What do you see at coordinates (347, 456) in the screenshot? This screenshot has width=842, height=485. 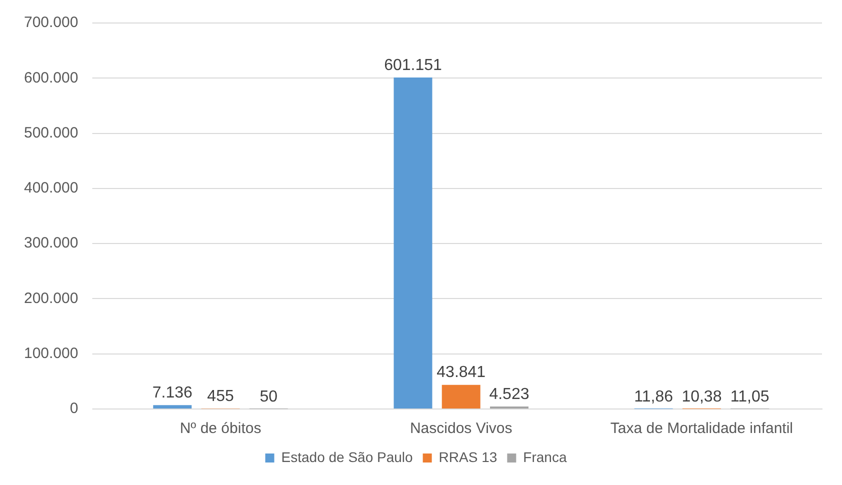 I see `legend-label: Estado de São Paulo` at bounding box center [347, 456].